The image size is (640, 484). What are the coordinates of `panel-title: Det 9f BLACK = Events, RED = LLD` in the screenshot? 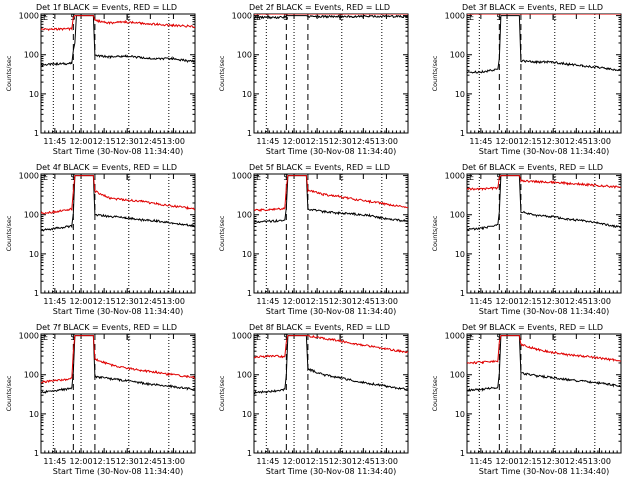 It's located at (532, 327).